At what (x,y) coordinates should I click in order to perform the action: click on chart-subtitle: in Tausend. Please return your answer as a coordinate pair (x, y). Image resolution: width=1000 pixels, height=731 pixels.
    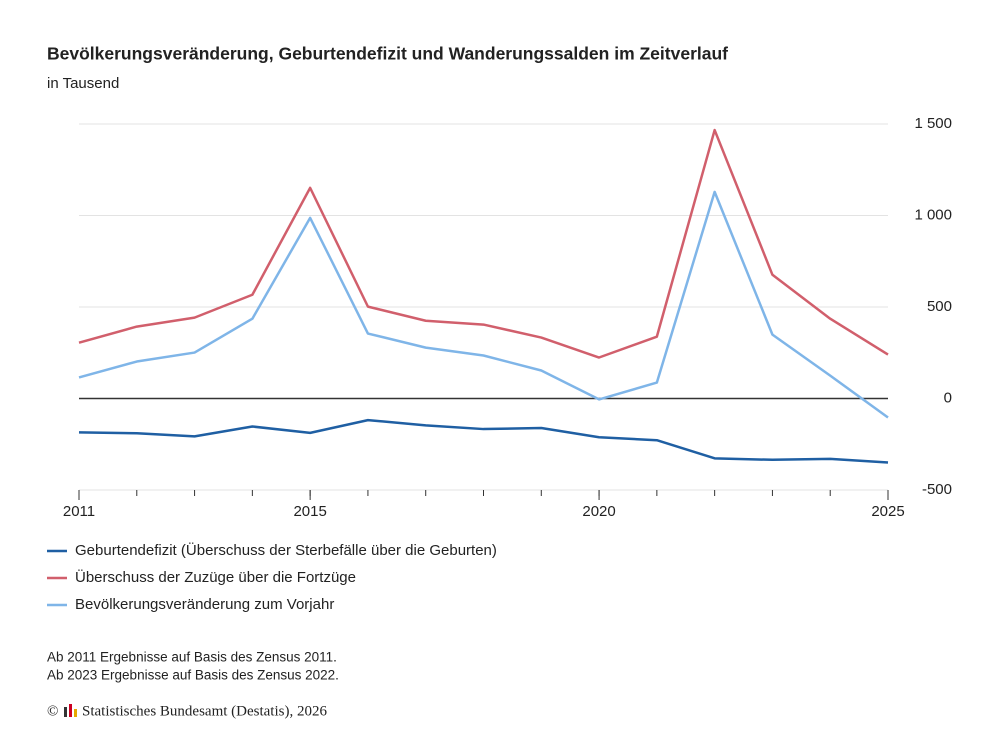
    Looking at the image, I should click on (83, 83).